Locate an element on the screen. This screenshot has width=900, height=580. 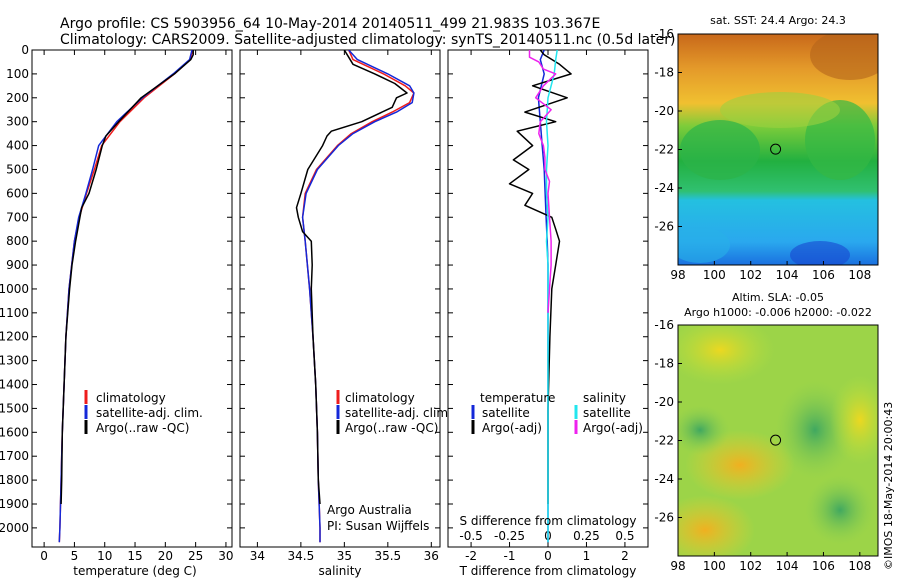
y-tick-label: 0 is located at coordinates (25, 50).